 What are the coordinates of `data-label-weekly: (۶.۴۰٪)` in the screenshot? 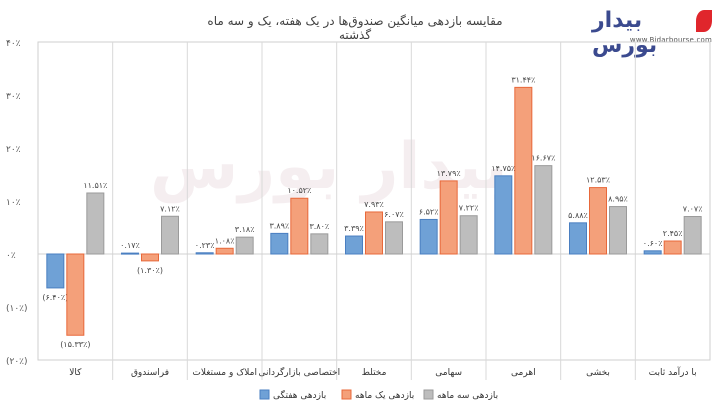 It's located at (55, 297).